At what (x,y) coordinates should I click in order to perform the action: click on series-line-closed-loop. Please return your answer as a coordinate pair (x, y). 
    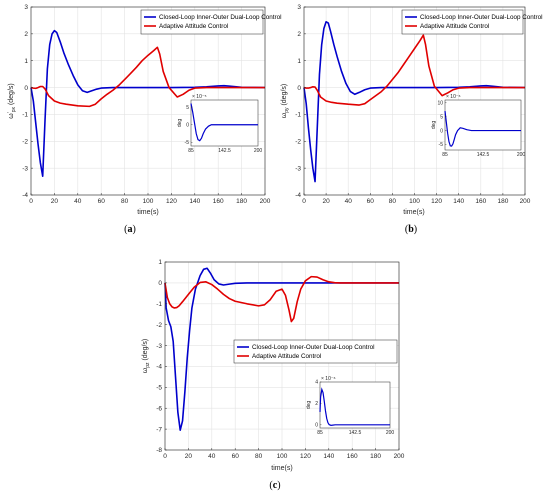
    Looking at the image, I should click on (414, 101).